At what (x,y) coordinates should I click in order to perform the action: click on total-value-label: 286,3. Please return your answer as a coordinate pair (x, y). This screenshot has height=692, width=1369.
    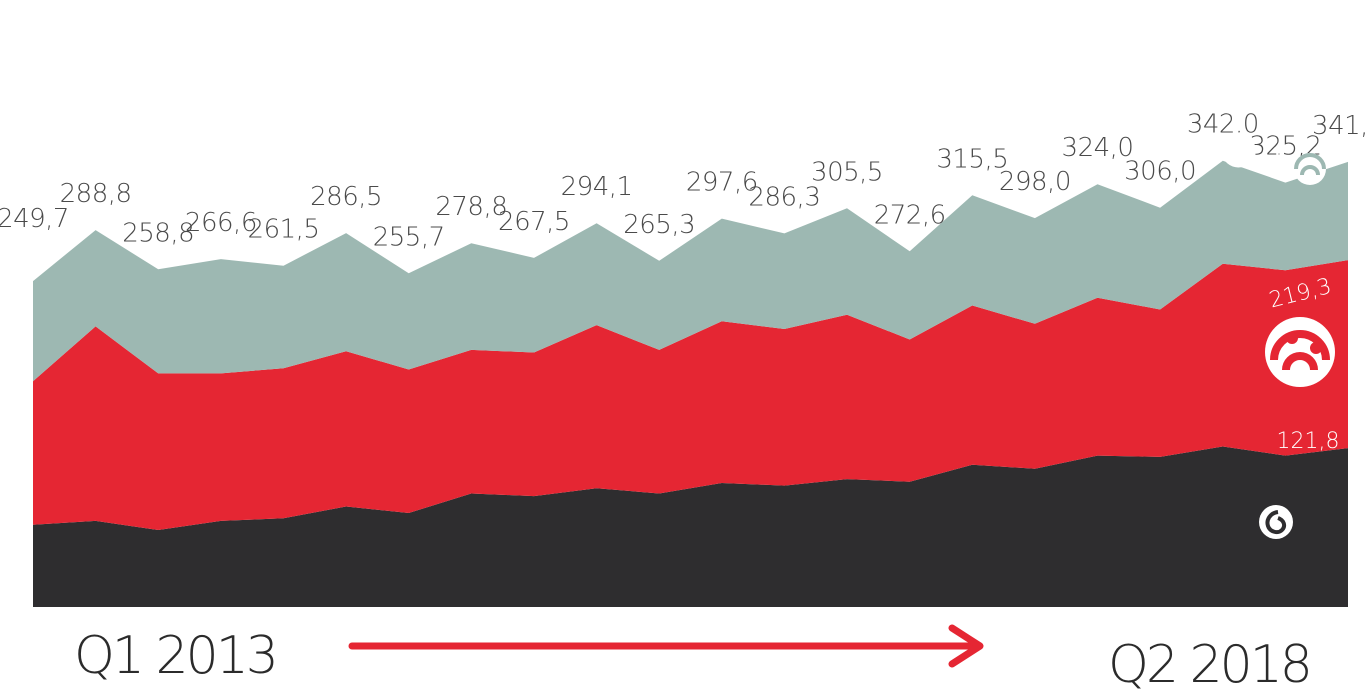
    Looking at the image, I should click on (784, 197).